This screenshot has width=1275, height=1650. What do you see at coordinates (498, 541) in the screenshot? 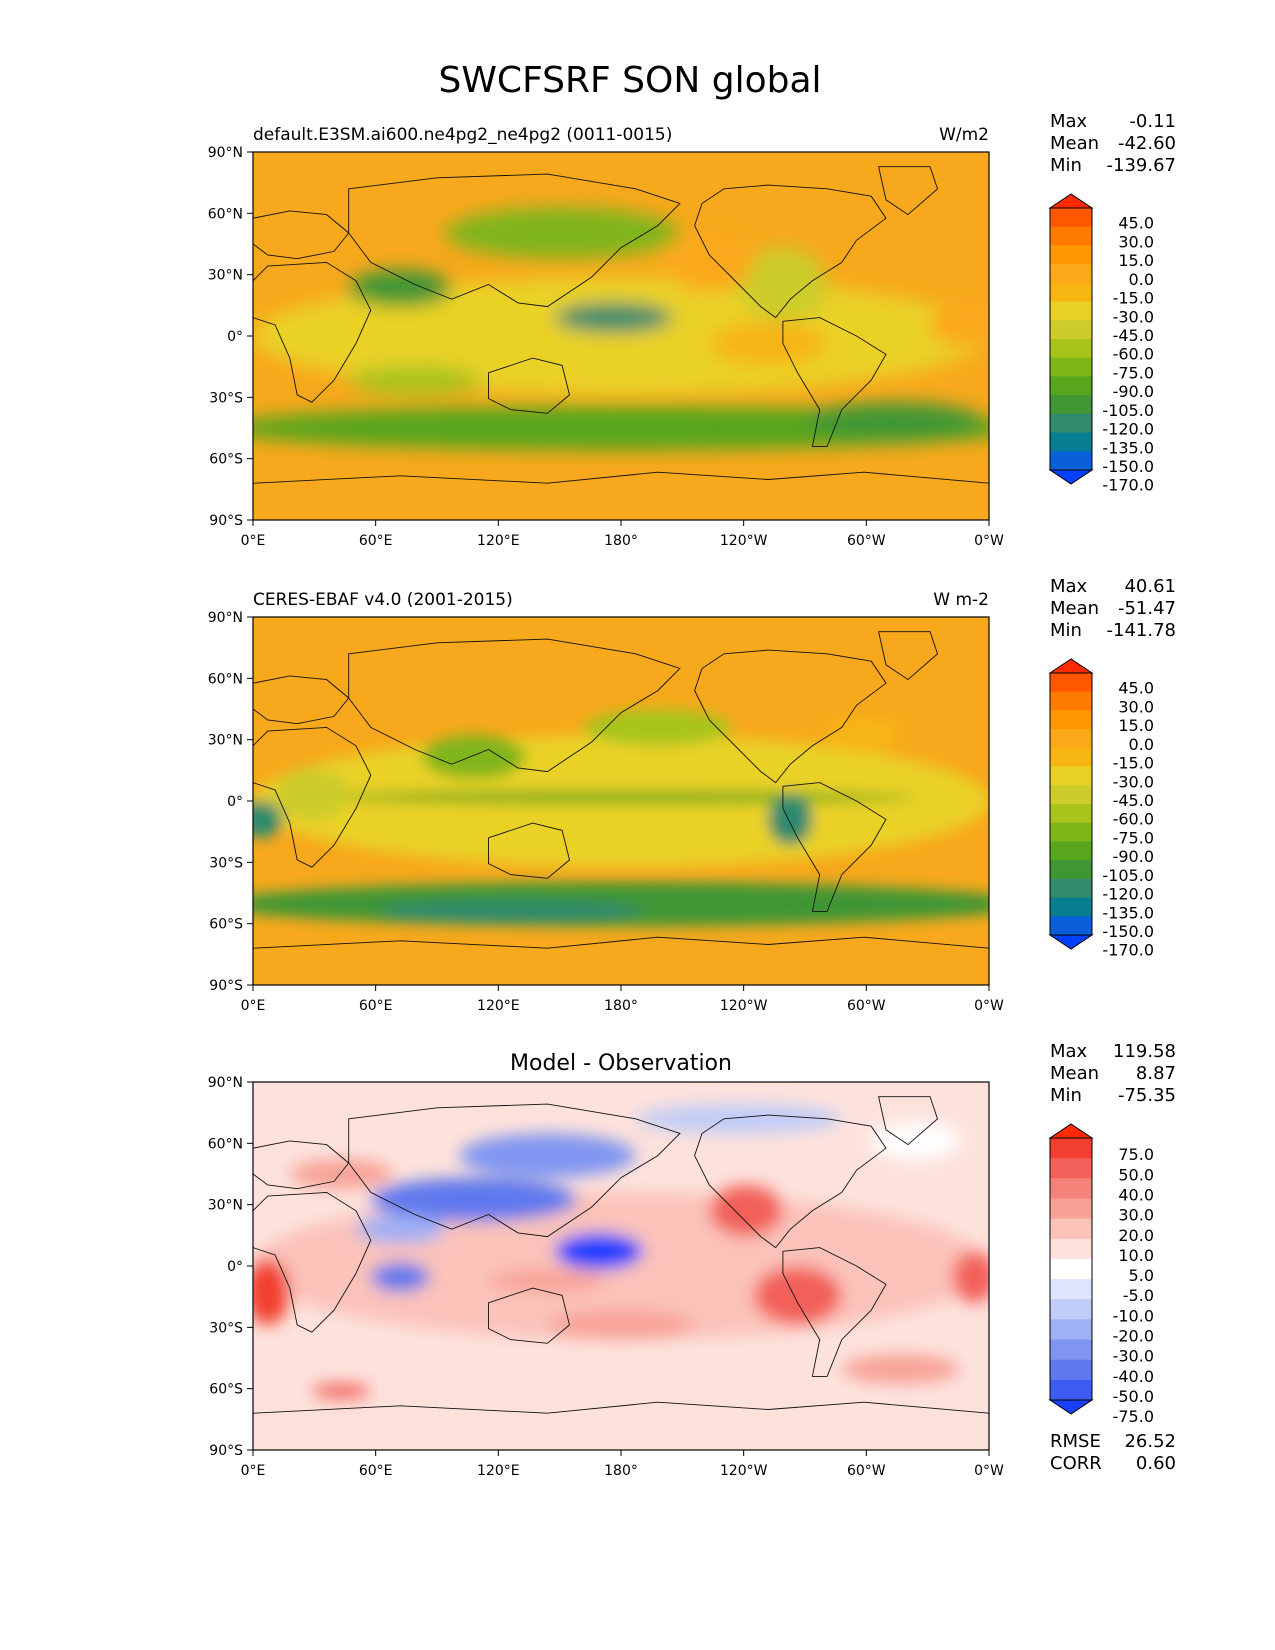
I see `x-tick-label: 120°E` at bounding box center [498, 541].